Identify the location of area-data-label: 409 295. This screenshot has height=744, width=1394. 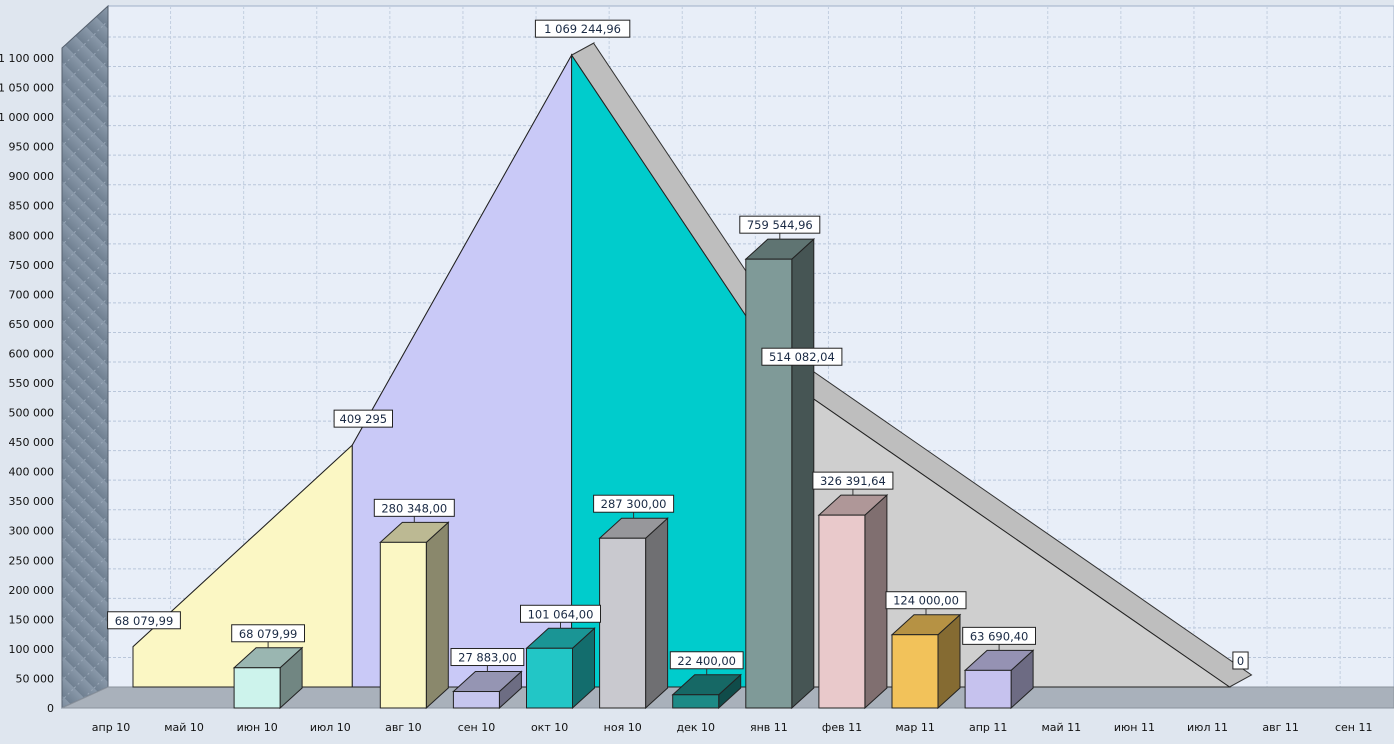
(363, 418).